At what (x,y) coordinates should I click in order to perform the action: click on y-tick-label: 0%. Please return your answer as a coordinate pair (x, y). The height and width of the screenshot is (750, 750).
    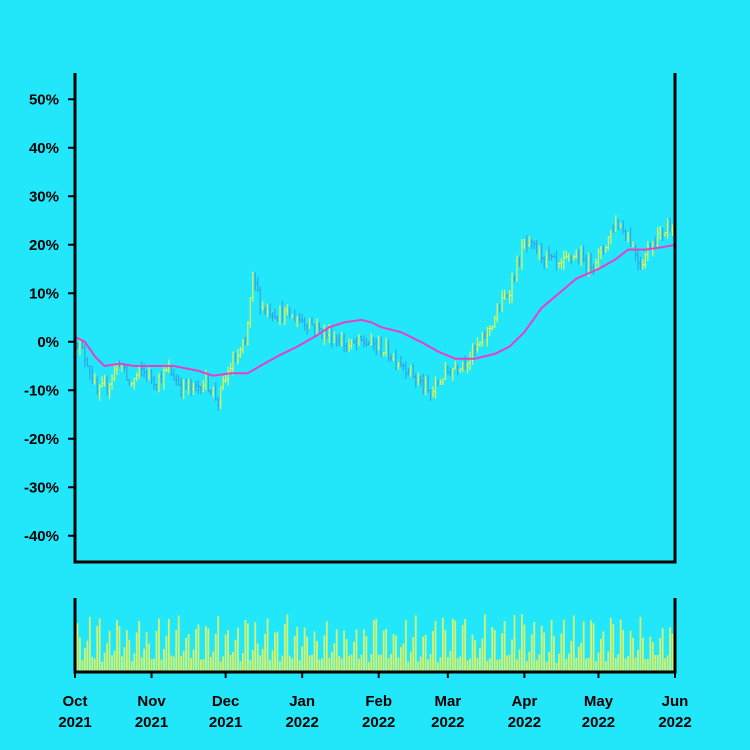
    Looking at the image, I should click on (48, 342).